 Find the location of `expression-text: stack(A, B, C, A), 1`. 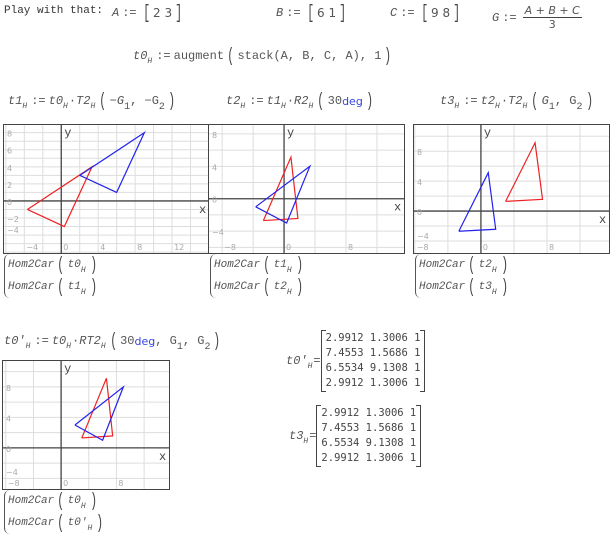

expression-text: stack(A, B, C, A), 1 is located at coordinates (309, 56).